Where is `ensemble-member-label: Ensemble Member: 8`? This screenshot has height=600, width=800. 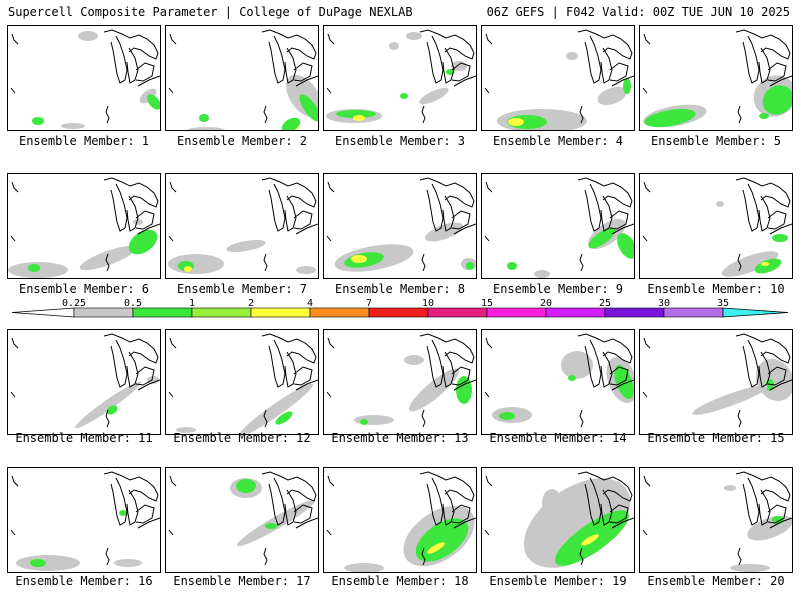 ensemble-member-label: Ensemble Member: 8 is located at coordinates (400, 289).